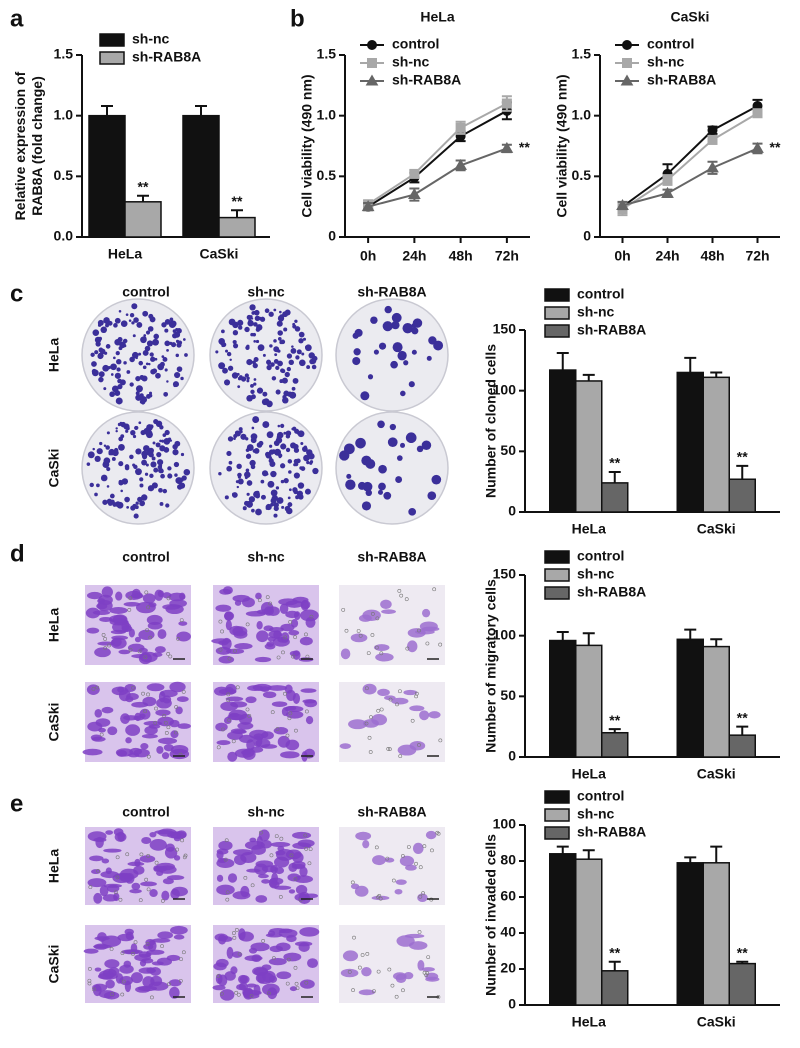 This screenshot has width=800, height=1048. I want to click on chart-title: CaSki, so click(690, 17).